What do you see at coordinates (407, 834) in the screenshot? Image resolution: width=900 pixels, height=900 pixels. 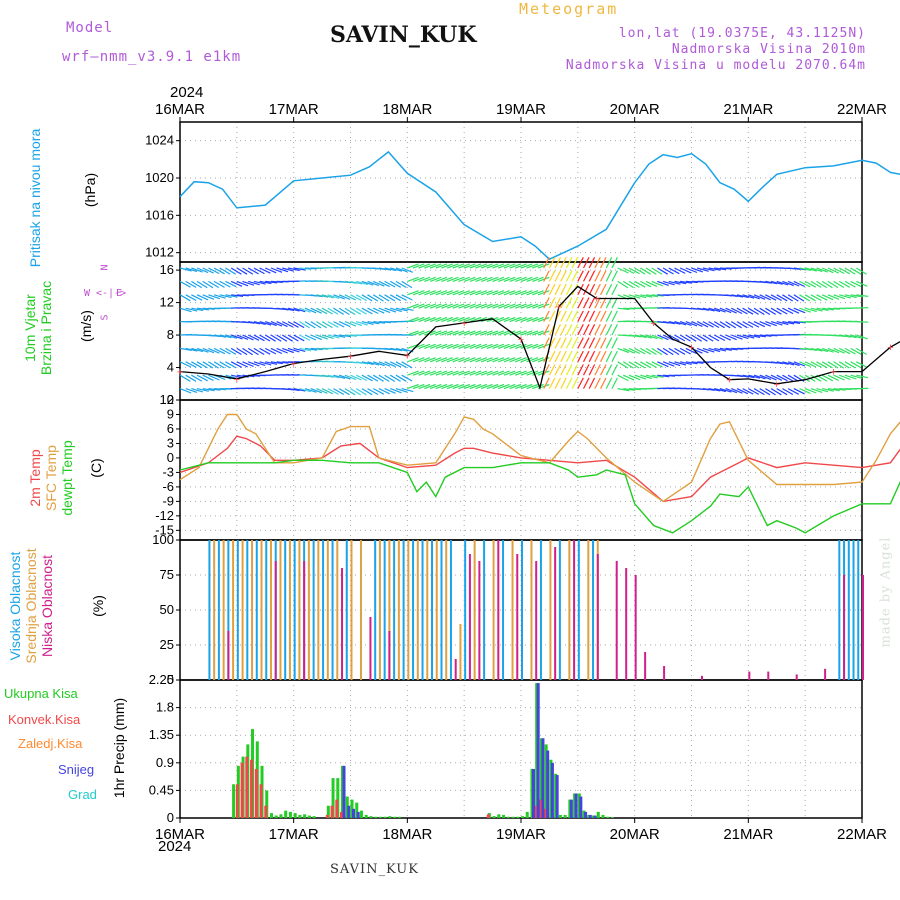 I see `x-tick-label-bottom: 18MAR` at bounding box center [407, 834].